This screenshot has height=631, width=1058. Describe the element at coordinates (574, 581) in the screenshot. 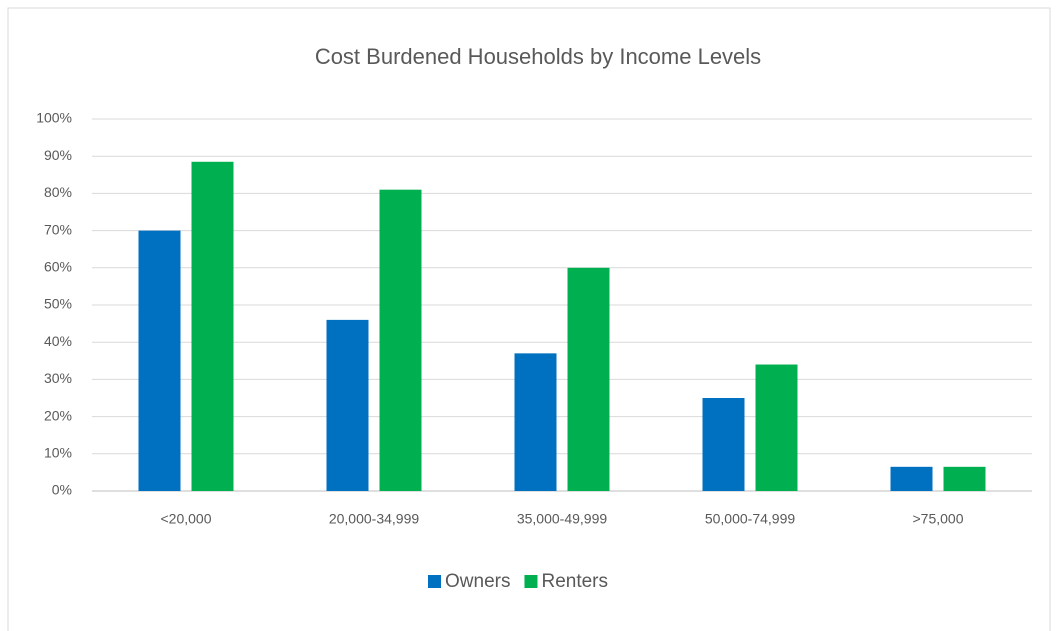

I see `legend-label: Renters` at that location.